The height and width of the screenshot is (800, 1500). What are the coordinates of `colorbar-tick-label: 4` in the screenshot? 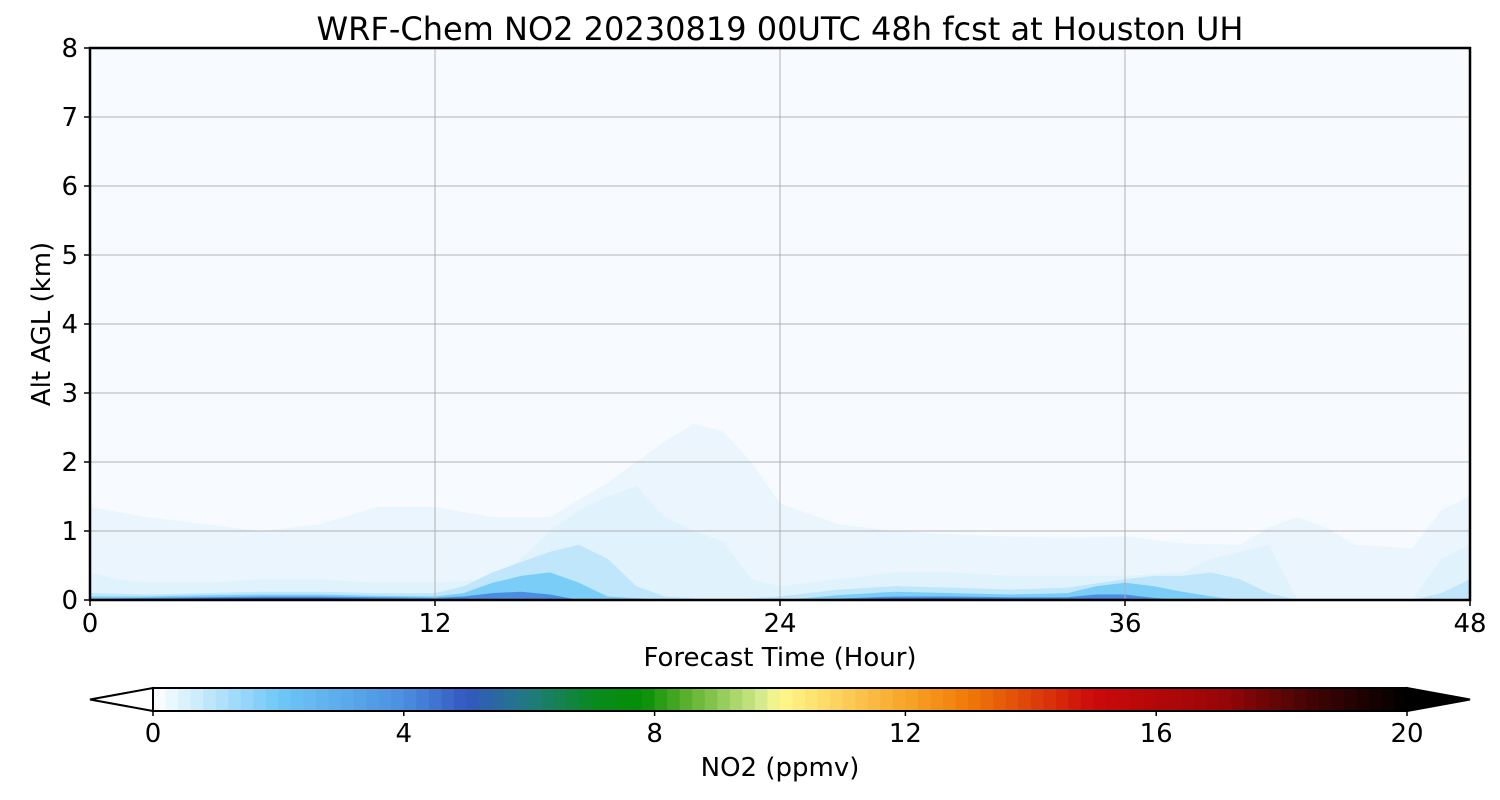 It's located at (404, 734).